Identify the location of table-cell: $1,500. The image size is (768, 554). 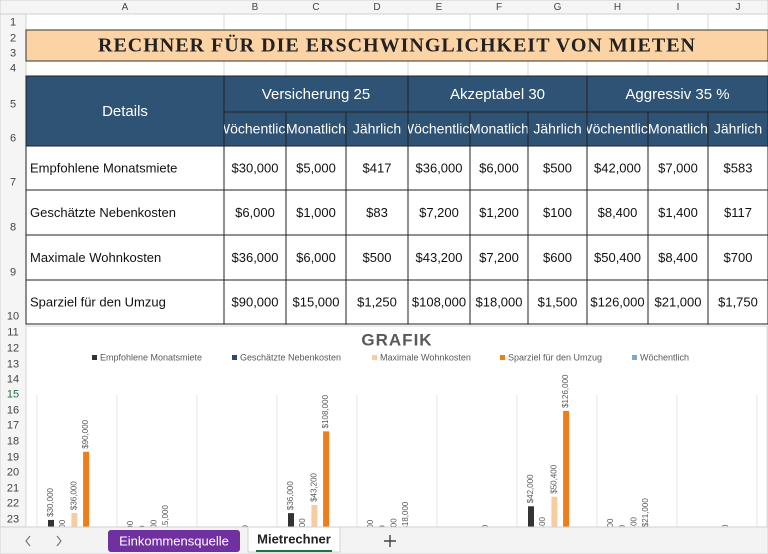
(558, 301).